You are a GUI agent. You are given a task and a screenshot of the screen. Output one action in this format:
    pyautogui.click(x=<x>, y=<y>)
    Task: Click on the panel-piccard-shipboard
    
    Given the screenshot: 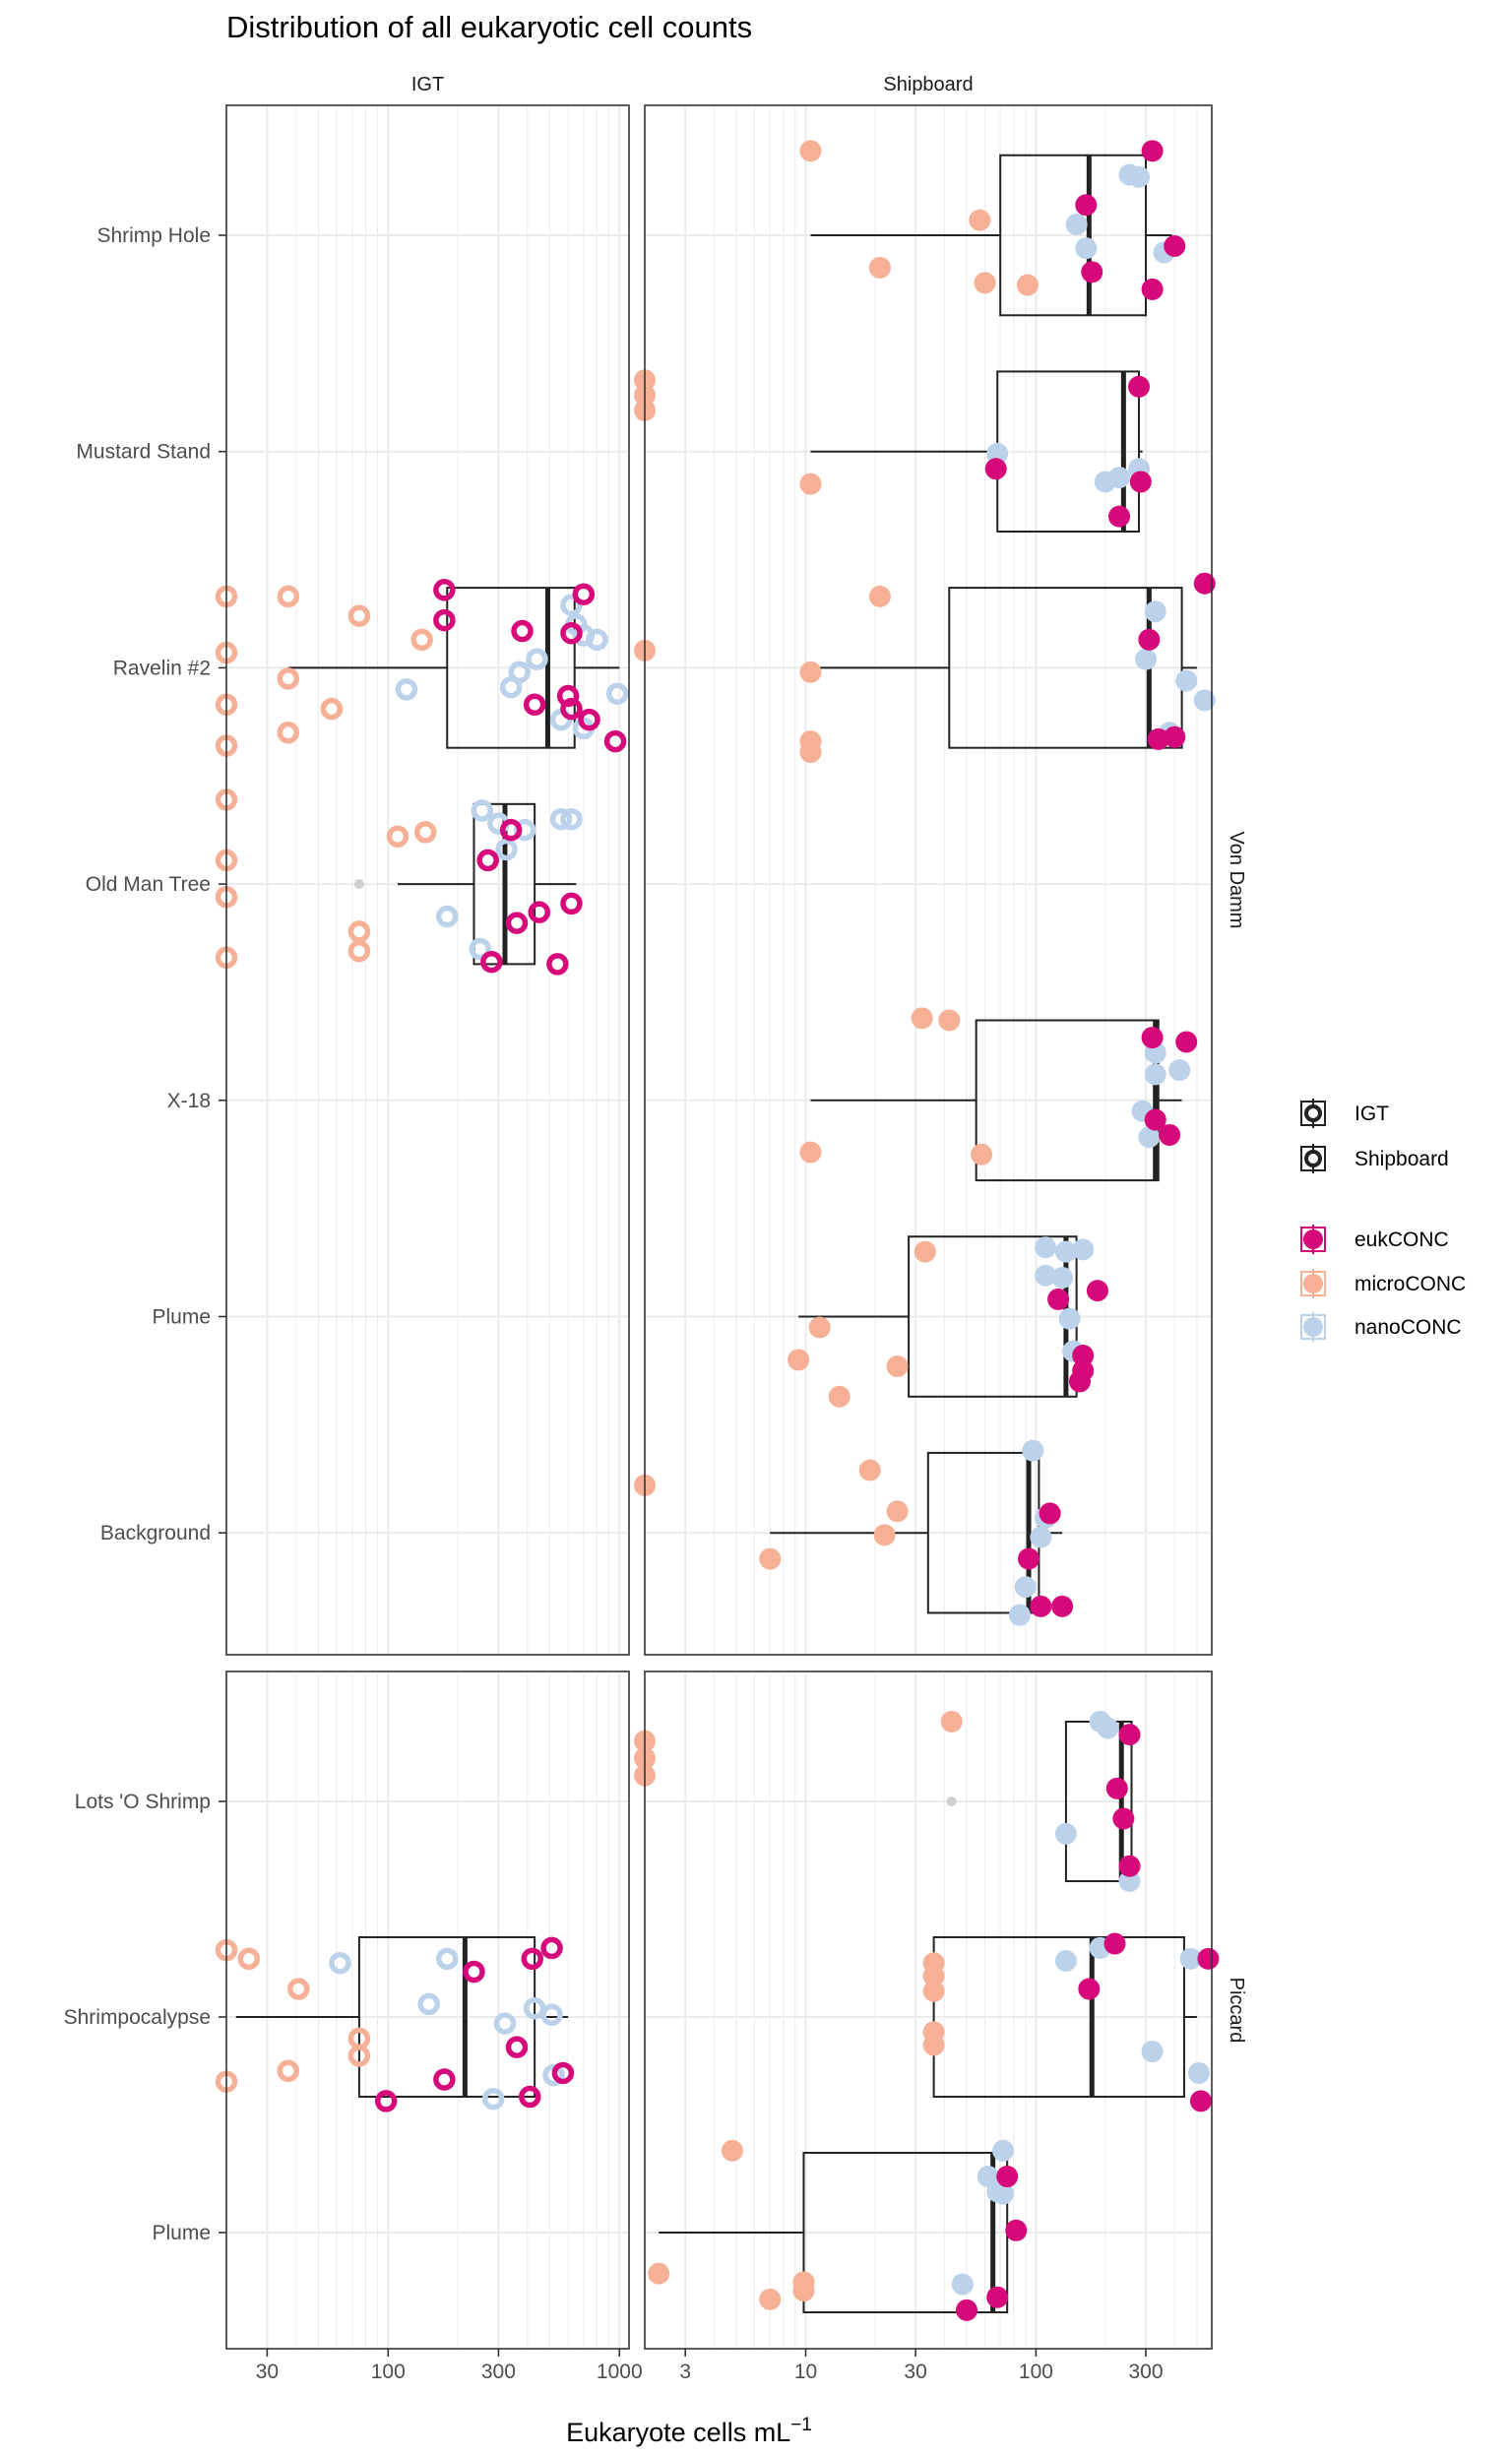 What is the action you would take?
    pyautogui.click(x=927, y=2010)
    